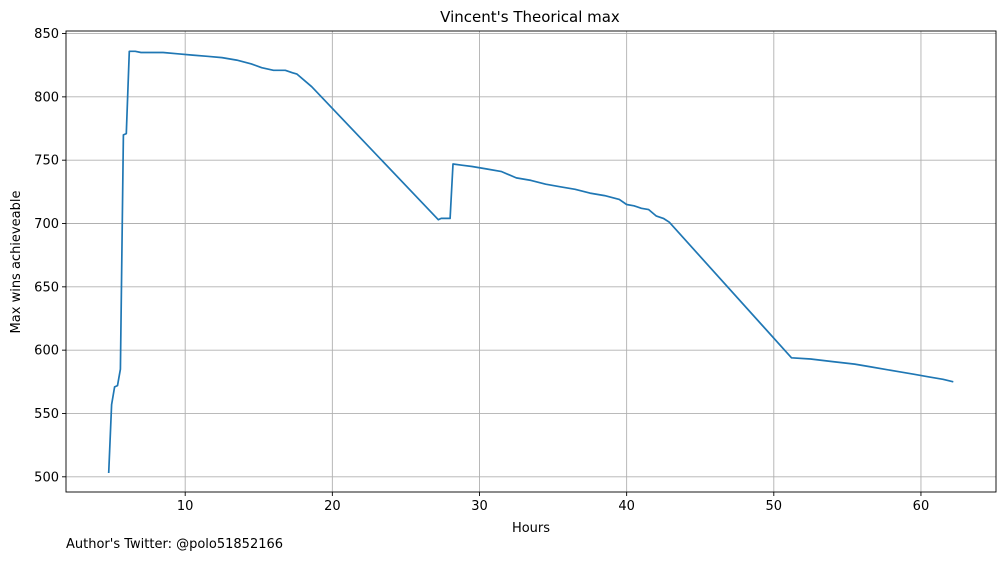 The image size is (1005, 562). What do you see at coordinates (46, 414) in the screenshot?
I see `y-tick-label: 550` at bounding box center [46, 414].